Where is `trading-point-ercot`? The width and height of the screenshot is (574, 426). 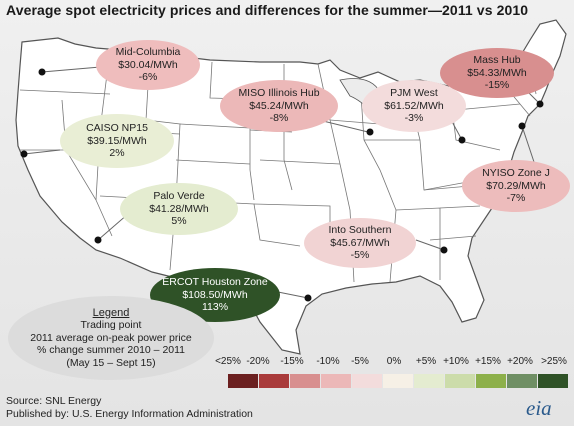 trading-point-ercot is located at coordinates (308, 298).